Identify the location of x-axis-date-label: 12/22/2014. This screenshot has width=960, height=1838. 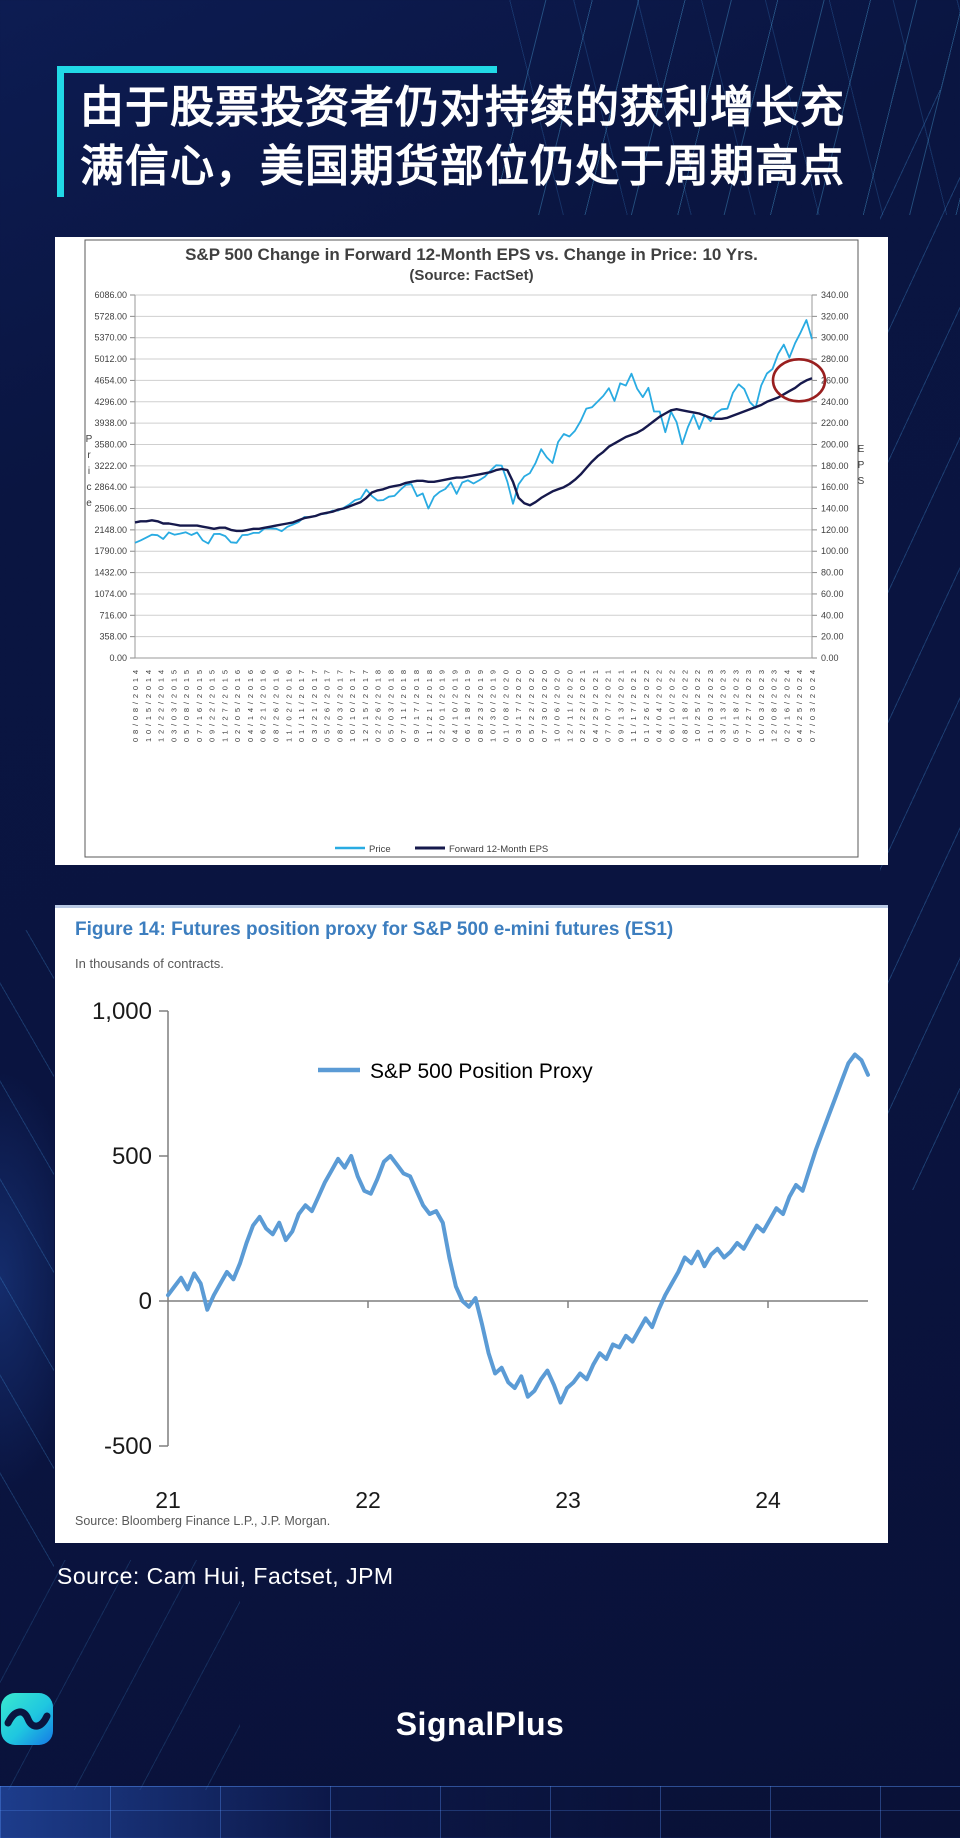
(161, 706).